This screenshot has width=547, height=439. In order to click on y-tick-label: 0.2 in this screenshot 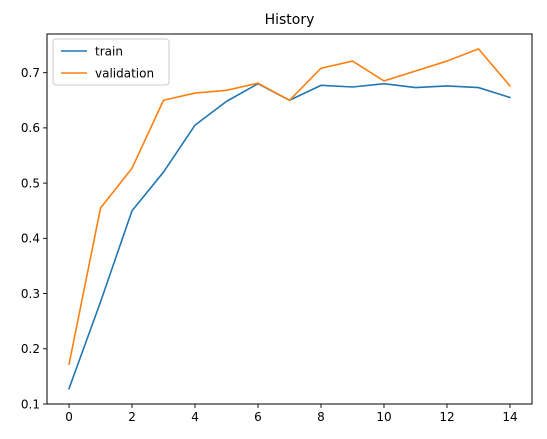, I will do `click(30, 349)`.